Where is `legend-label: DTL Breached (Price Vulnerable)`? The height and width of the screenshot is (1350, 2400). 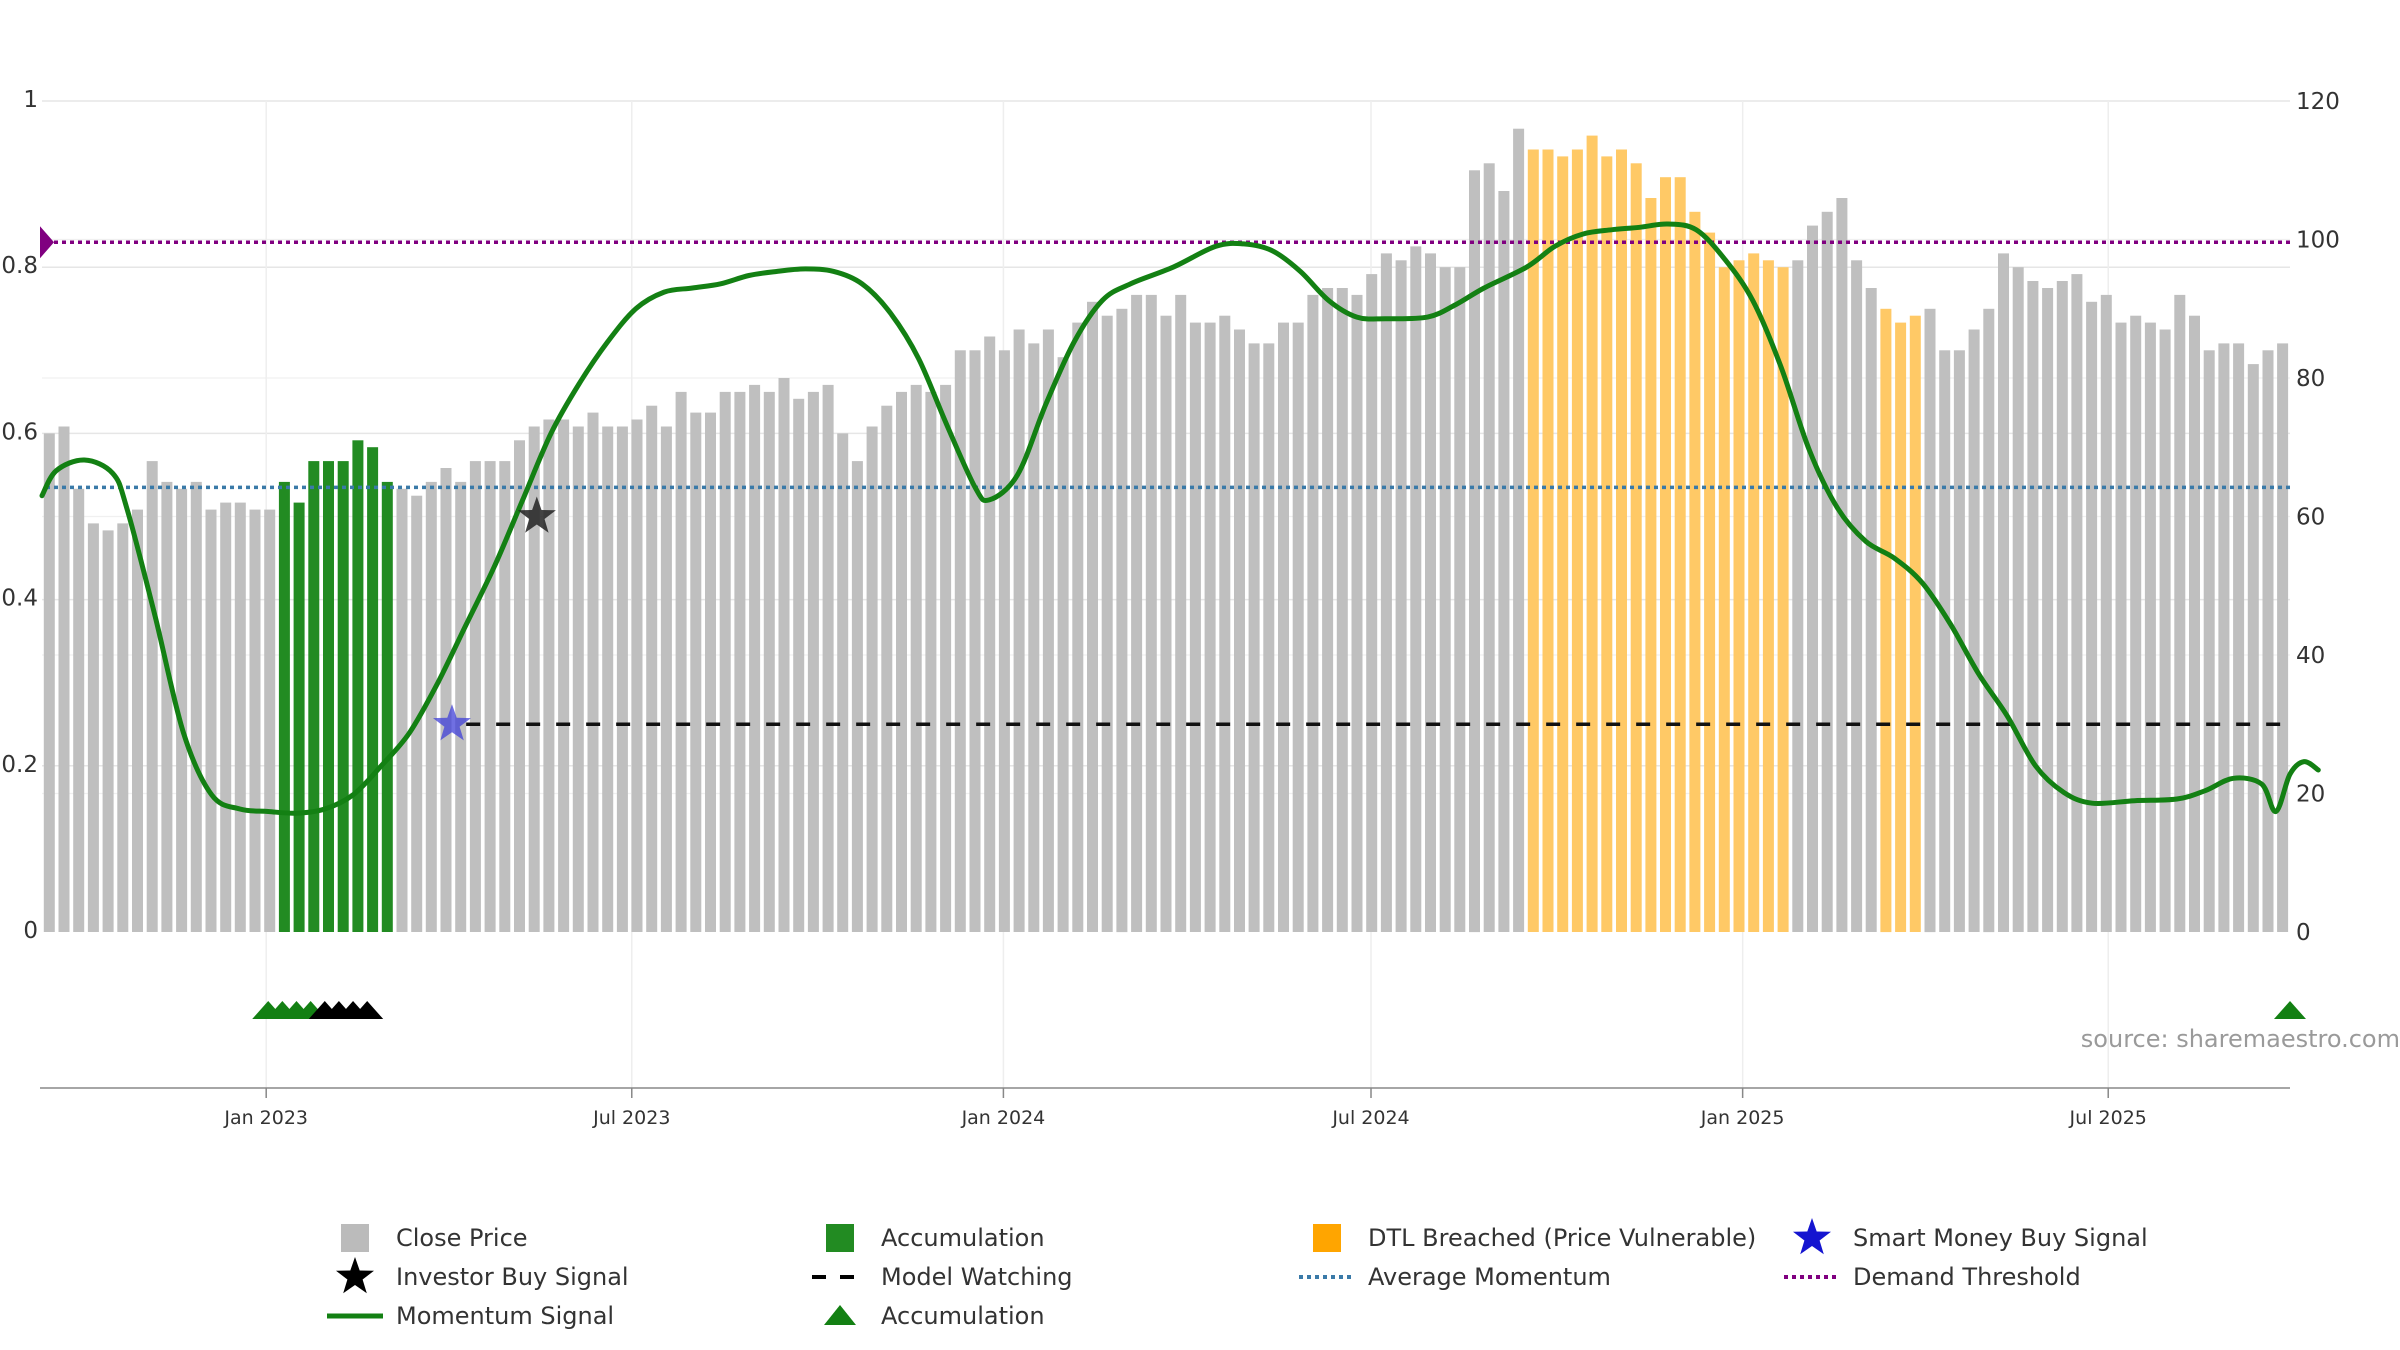
legend-label: DTL Breached (Price Vulnerable) is located at coordinates (1562, 1238).